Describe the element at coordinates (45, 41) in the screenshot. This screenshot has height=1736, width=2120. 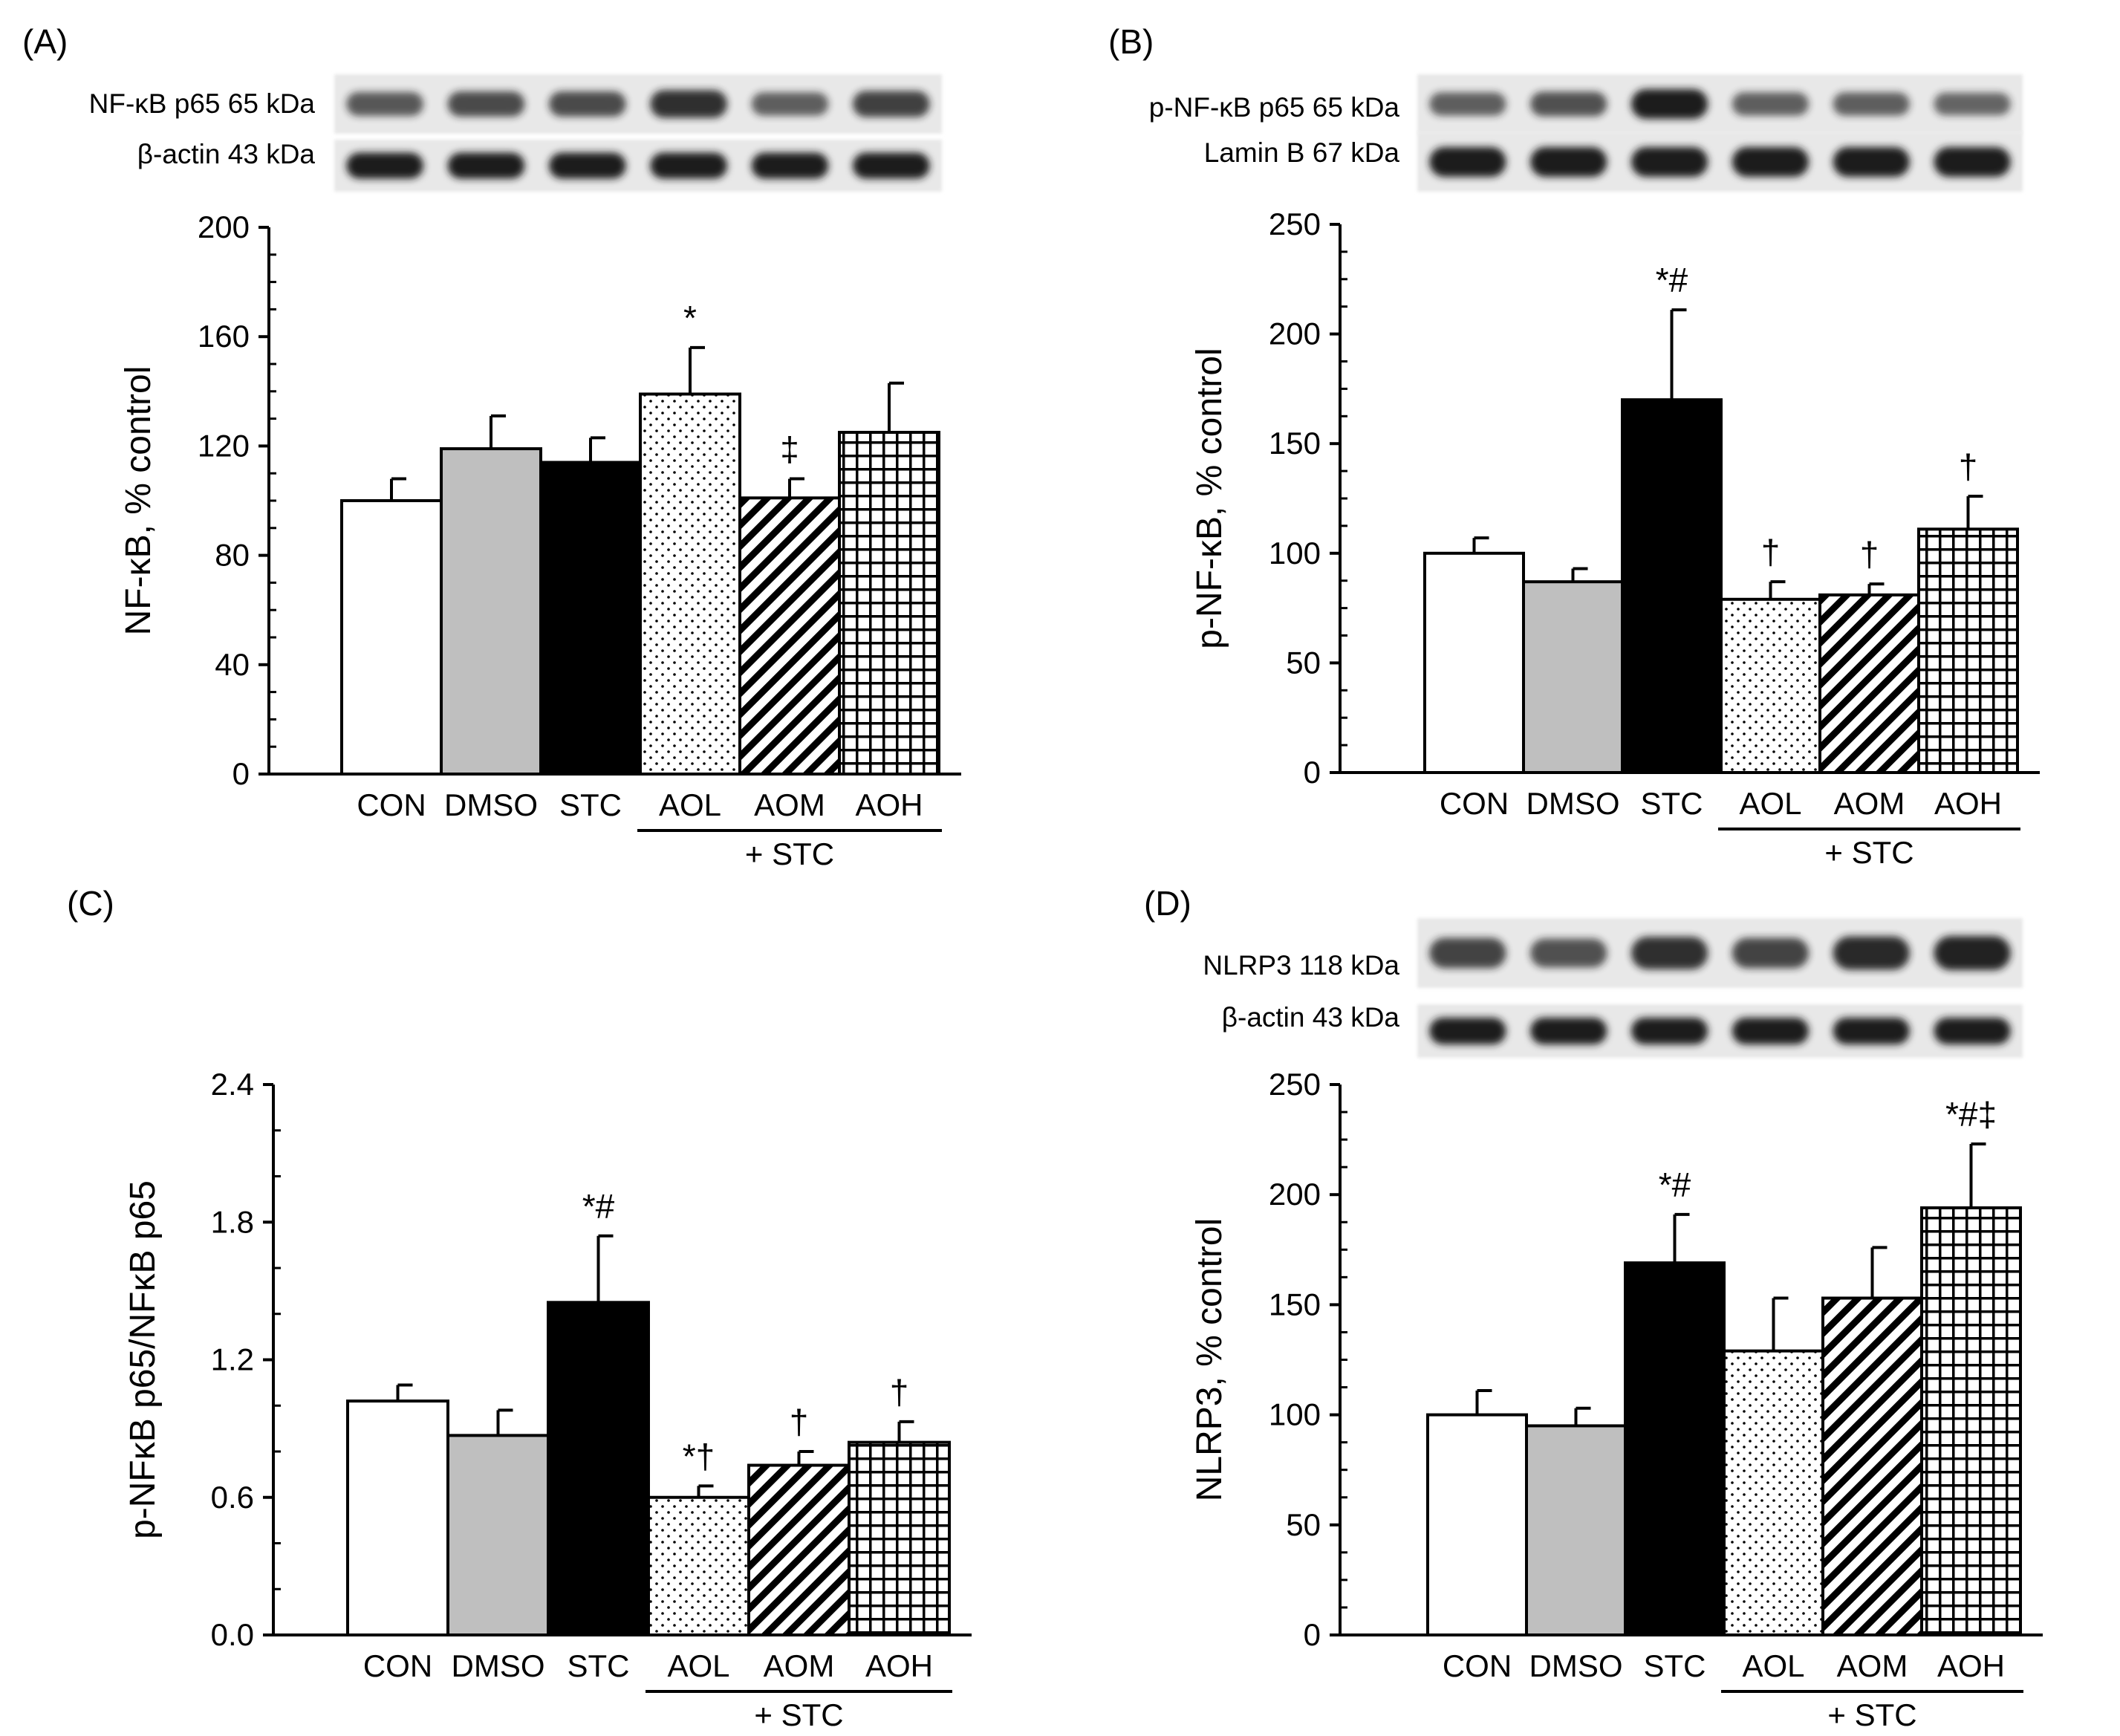
I see `panel-label: (A)` at that location.